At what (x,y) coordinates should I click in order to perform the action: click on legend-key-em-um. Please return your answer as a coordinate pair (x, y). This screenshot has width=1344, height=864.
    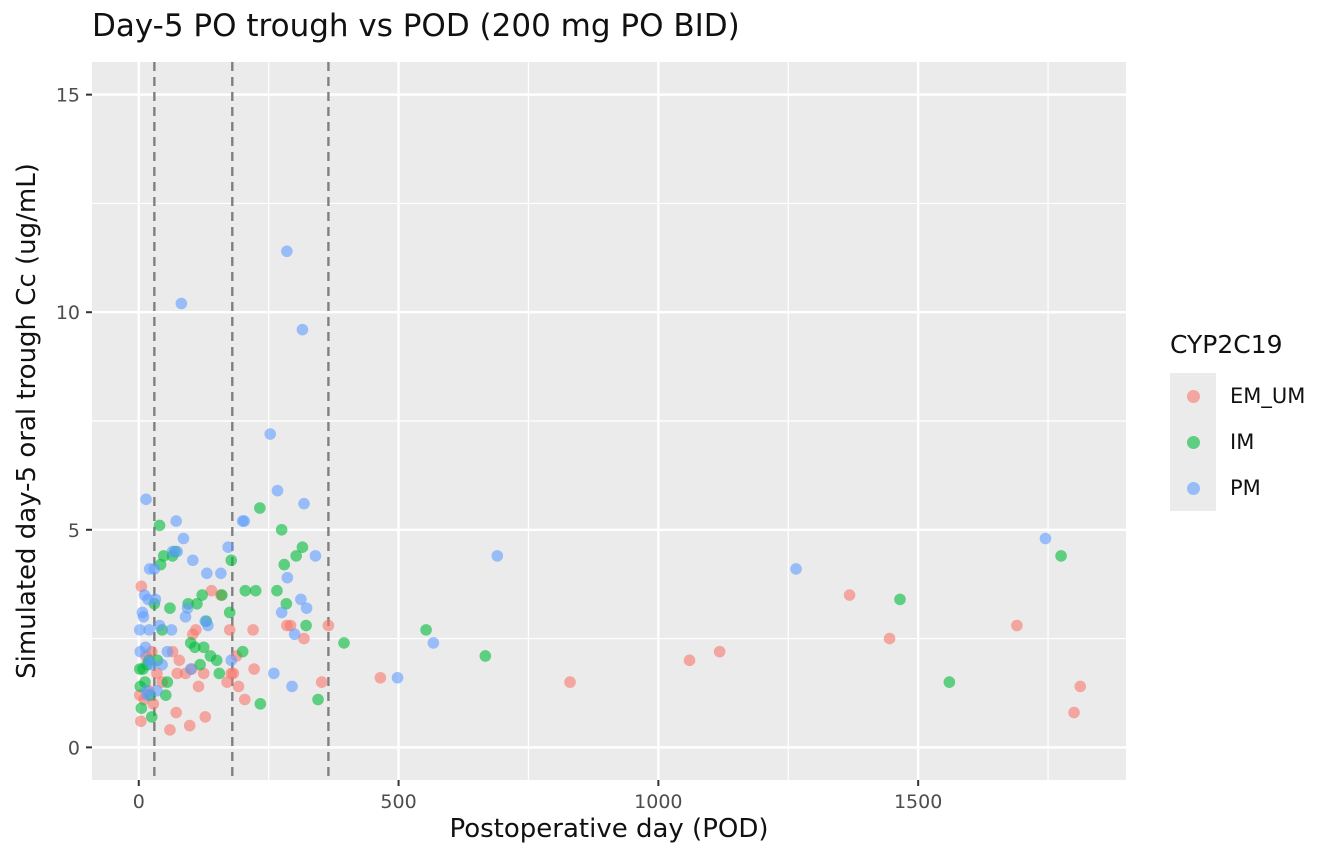
    Looking at the image, I should click on (1193, 396).